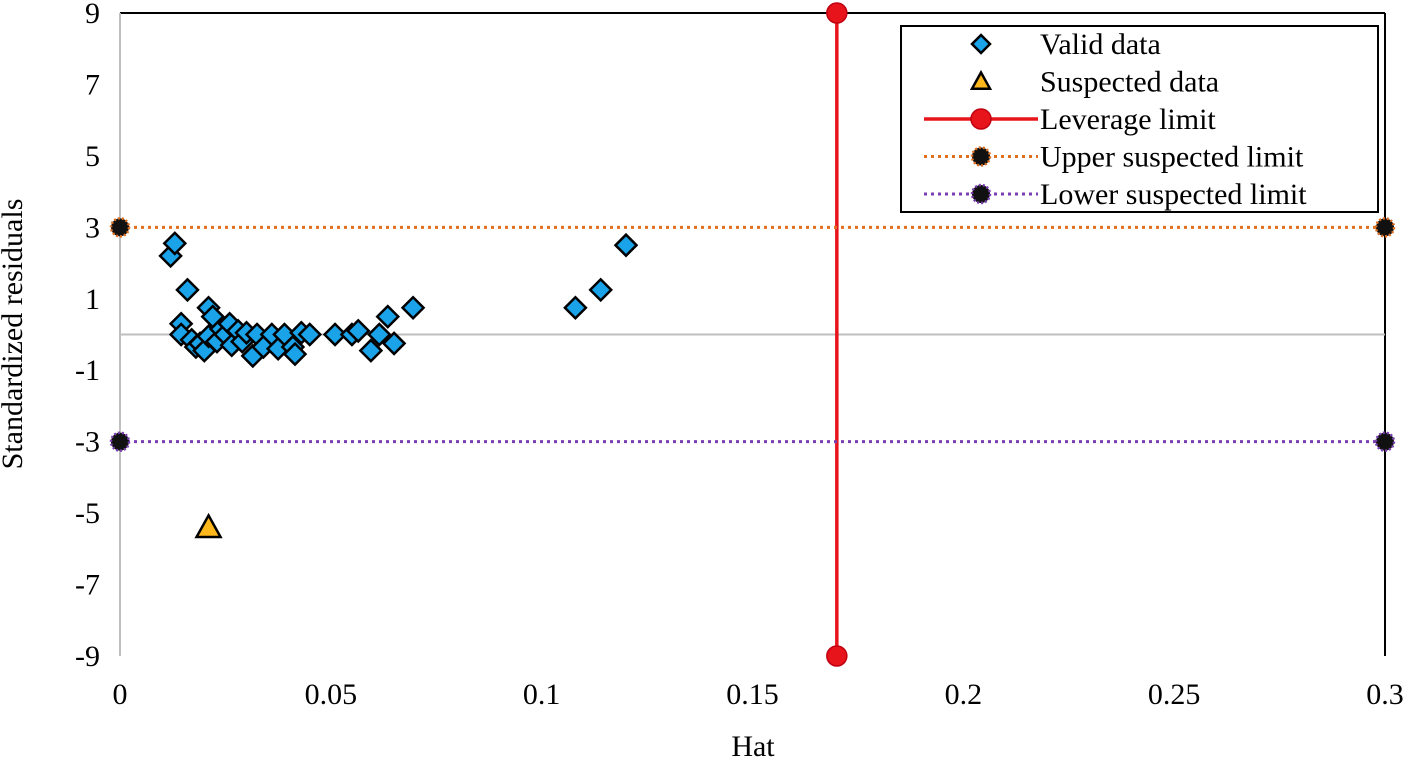 Image resolution: width=1405 pixels, height=761 pixels. What do you see at coordinates (1172, 157) in the screenshot?
I see `legend-label-upper-suspected-limit: Upper suspected limit` at bounding box center [1172, 157].